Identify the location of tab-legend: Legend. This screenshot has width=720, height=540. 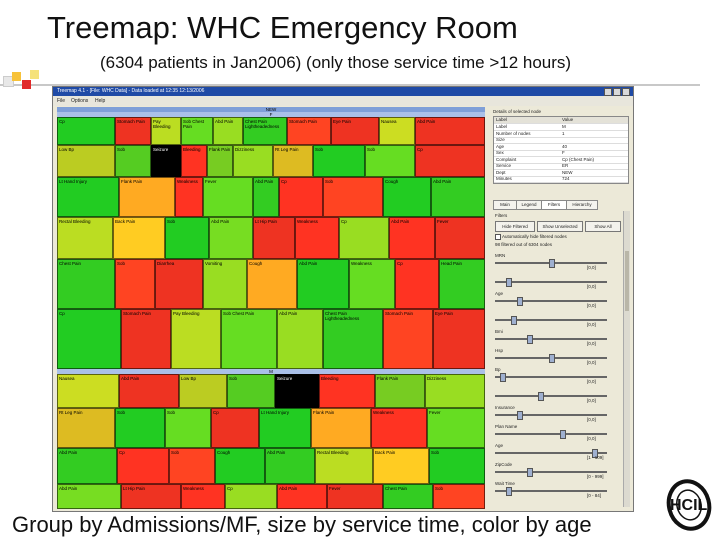
(529, 205).